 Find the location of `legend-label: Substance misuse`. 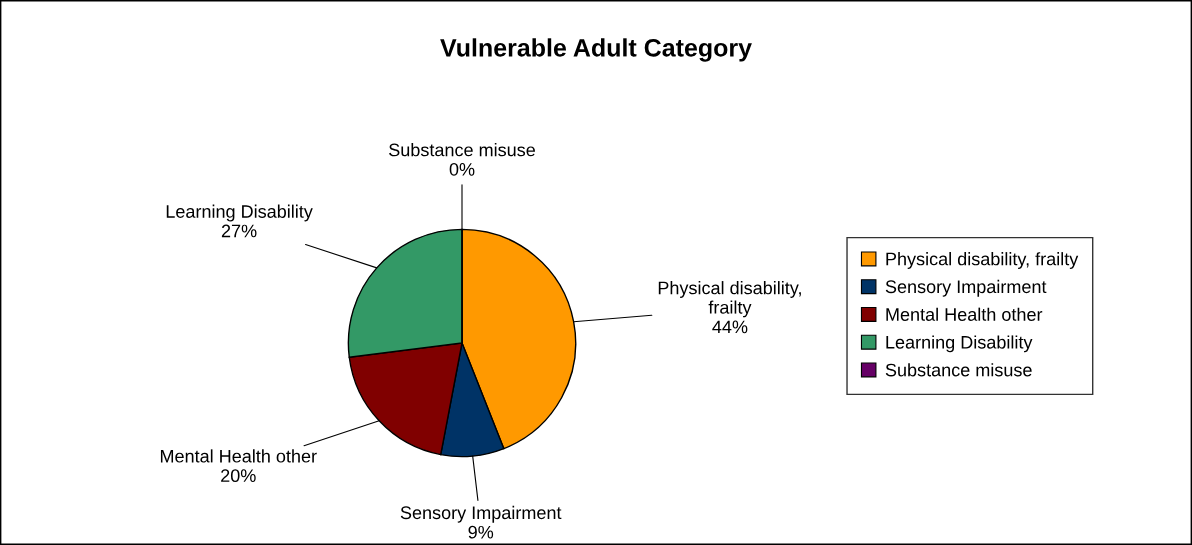

legend-label: Substance misuse is located at coordinates (958, 370).